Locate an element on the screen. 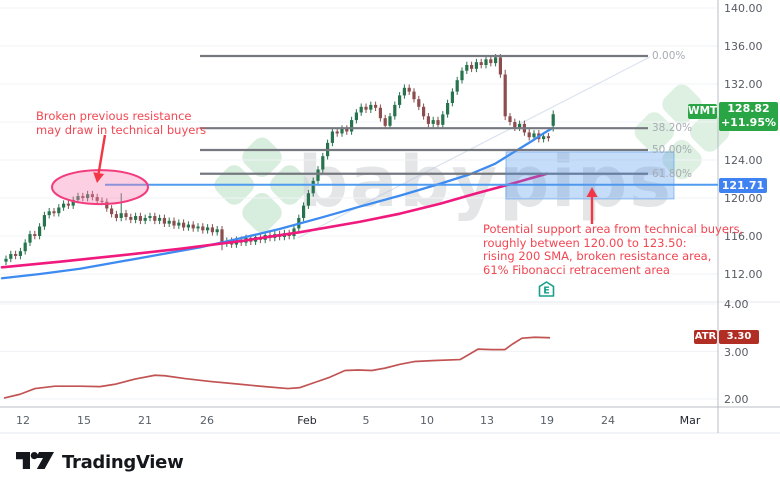 This screenshot has height=489, width=780. price-tick-label: 116.00 is located at coordinates (743, 236).